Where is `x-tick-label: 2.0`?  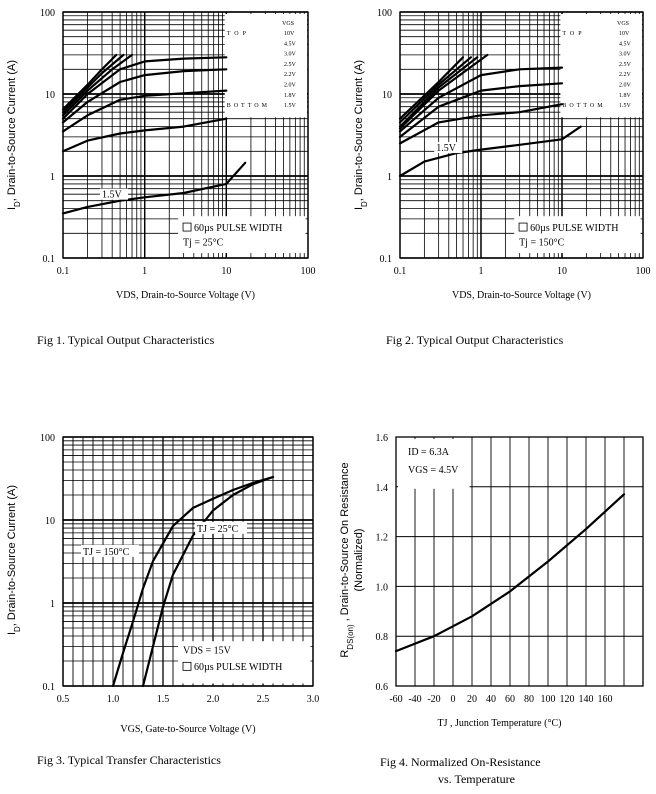 x-tick-label: 2.0 is located at coordinates (213, 699).